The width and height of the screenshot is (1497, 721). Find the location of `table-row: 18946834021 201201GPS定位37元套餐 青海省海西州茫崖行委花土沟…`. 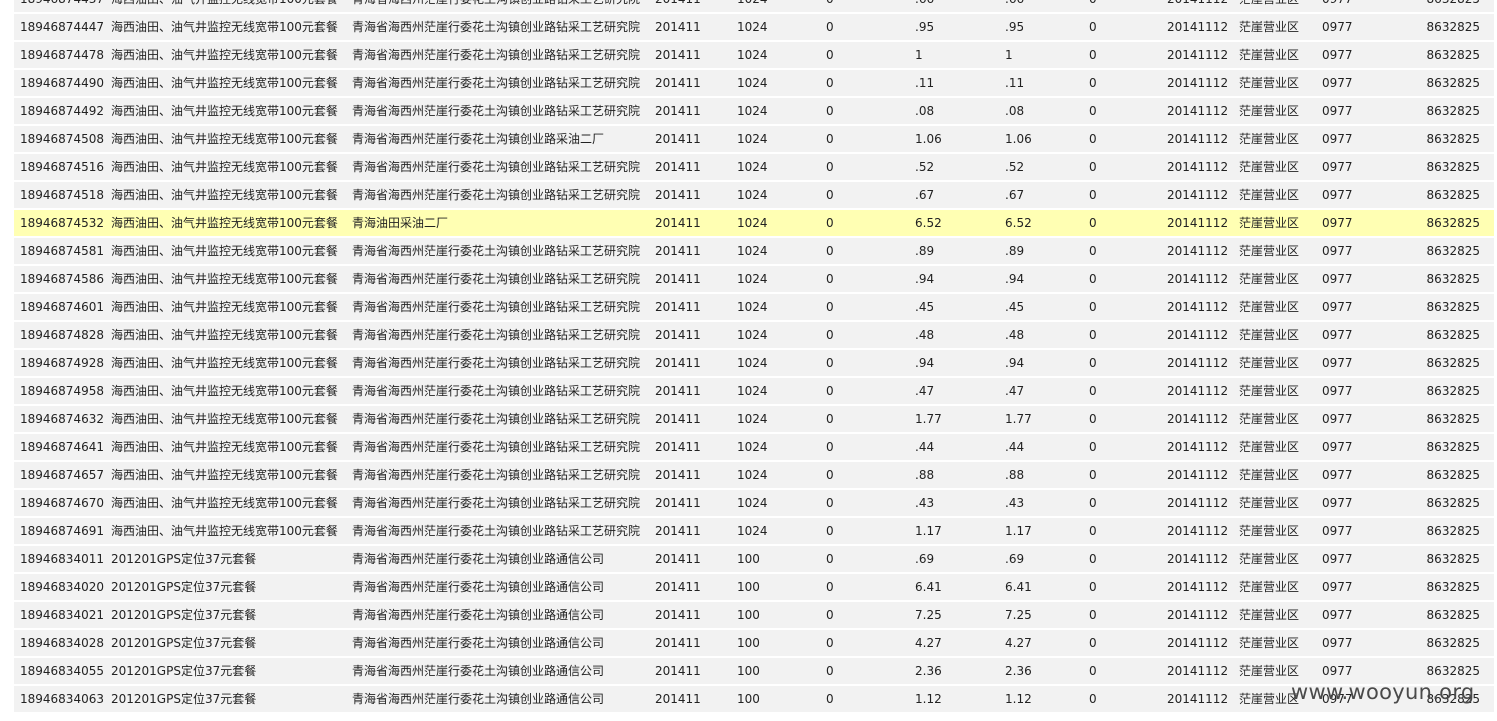

table-row: 18946834021 201201GPS定位37元套餐 青海省海西州茫崖行委花土沟… is located at coordinates (754, 615).